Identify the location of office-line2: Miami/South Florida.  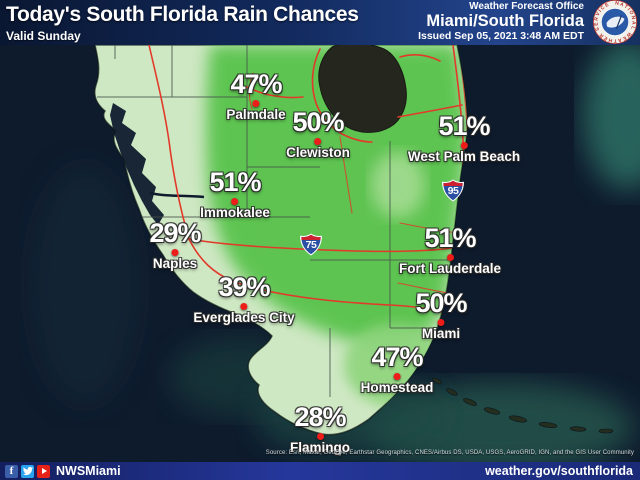
(505, 20).